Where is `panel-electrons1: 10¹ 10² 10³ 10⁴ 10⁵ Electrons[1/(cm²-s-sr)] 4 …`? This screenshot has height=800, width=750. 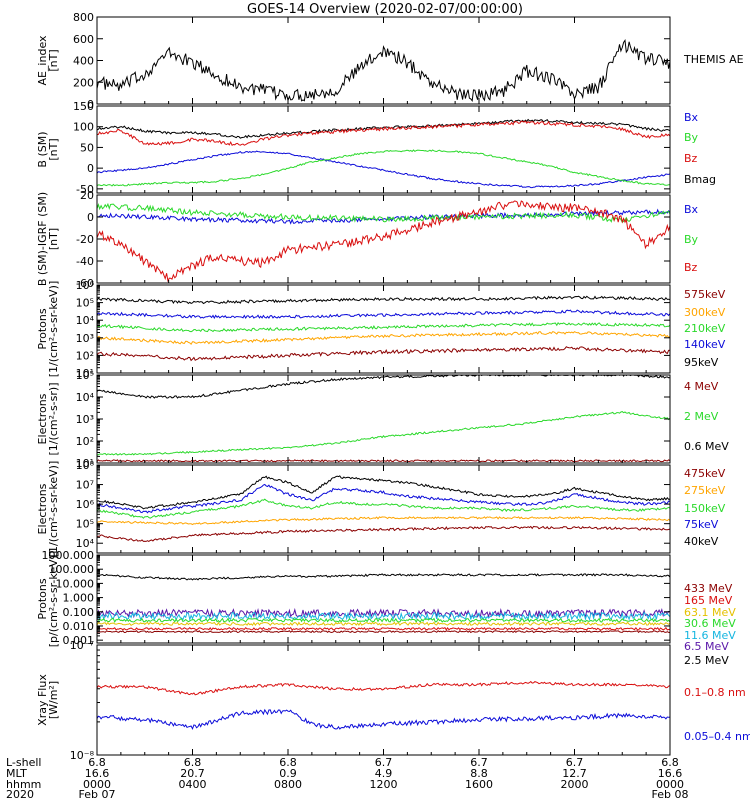
panel-electrons1: 10¹ 10² 10³ 10⁴ 10⁵ Electrons[1/(cm²-s-sr)] 4 … is located at coordinates (382, 419).